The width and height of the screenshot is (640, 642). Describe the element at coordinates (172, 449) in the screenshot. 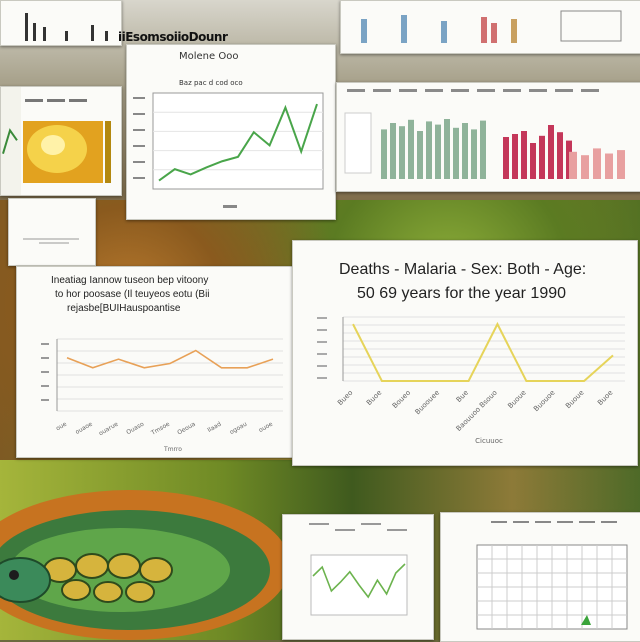

I see `lm-xlabel: Tmrro` at that location.